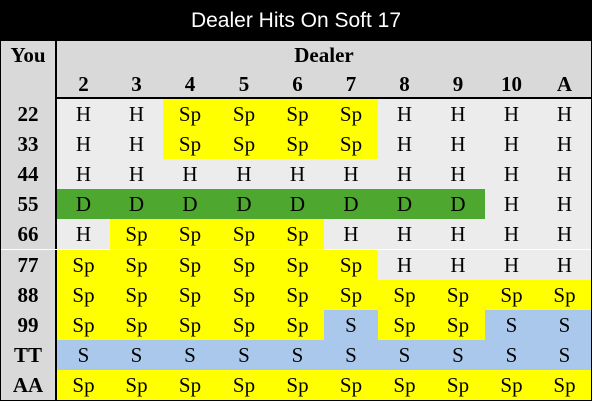 The height and width of the screenshot is (401, 592). I want to click on player-hand-label: 55, so click(29, 204).